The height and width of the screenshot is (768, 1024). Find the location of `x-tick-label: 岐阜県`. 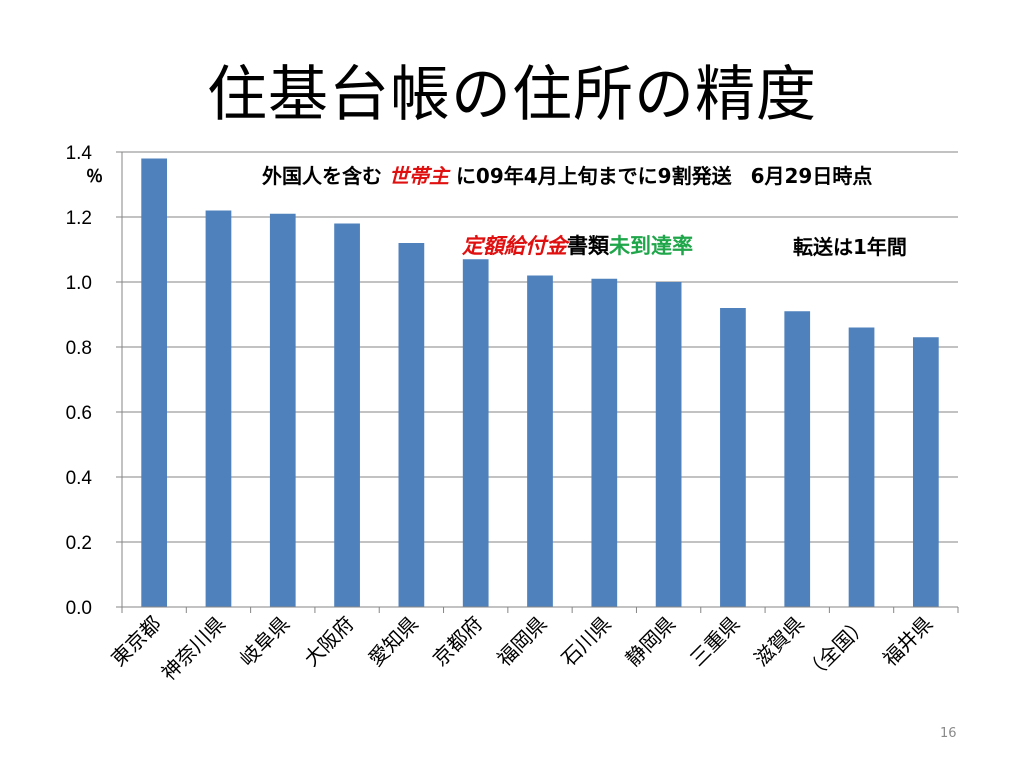

x-tick-label: 岐阜県 is located at coordinates (264, 641).